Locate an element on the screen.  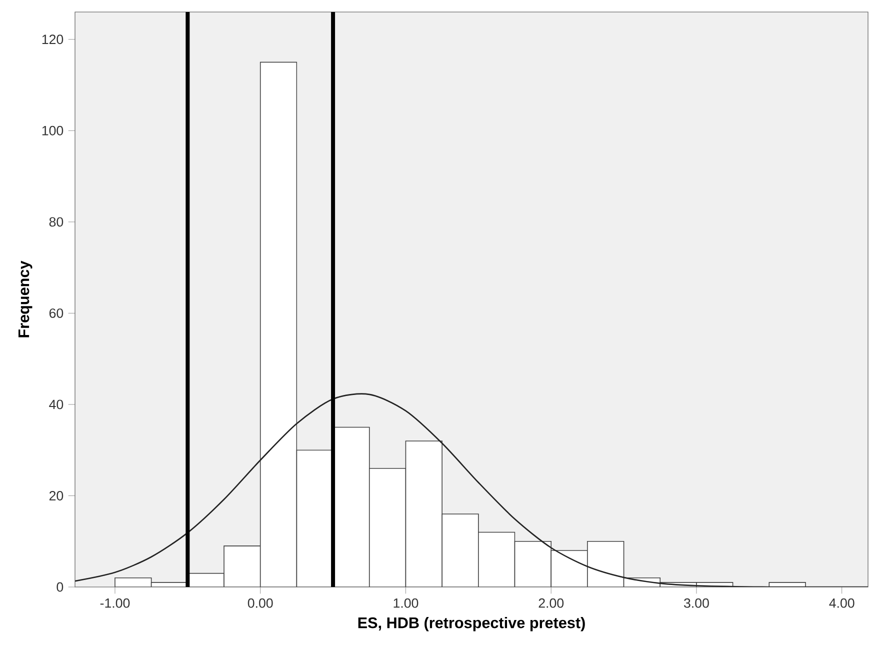
x-tick-label: 0.00 is located at coordinates (260, 603).